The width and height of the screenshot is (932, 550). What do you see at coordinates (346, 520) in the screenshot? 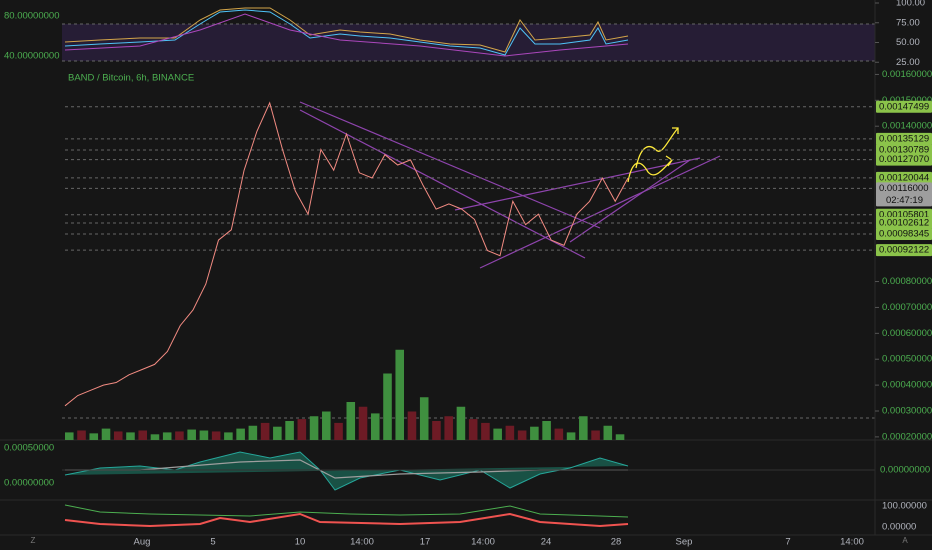
I see `bottom-line-red` at bounding box center [346, 520].